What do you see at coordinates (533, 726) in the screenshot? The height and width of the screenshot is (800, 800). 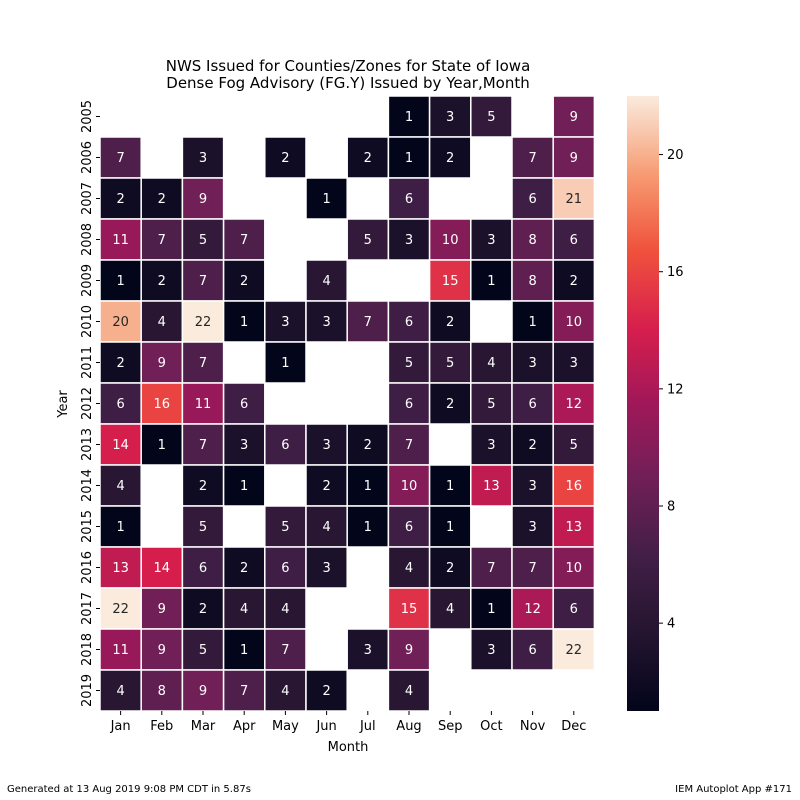 I see `x-tick-label: Nov` at bounding box center [533, 726].